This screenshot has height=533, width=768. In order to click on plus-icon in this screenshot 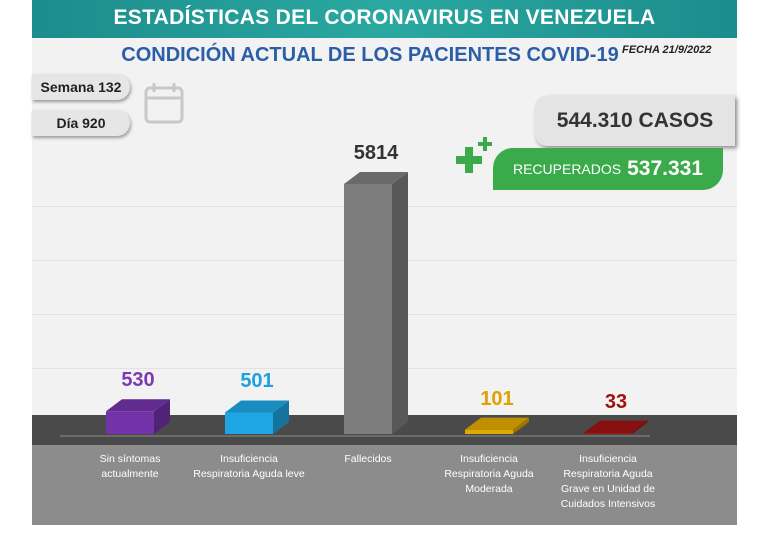, I will do `click(474, 155)`.